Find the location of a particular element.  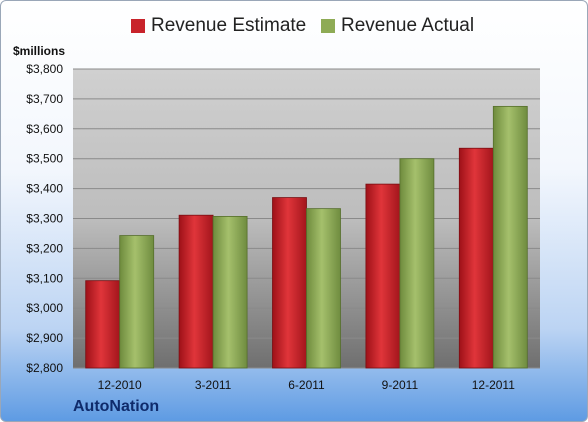

y-tick-label: $3,500 is located at coordinates (44, 159).